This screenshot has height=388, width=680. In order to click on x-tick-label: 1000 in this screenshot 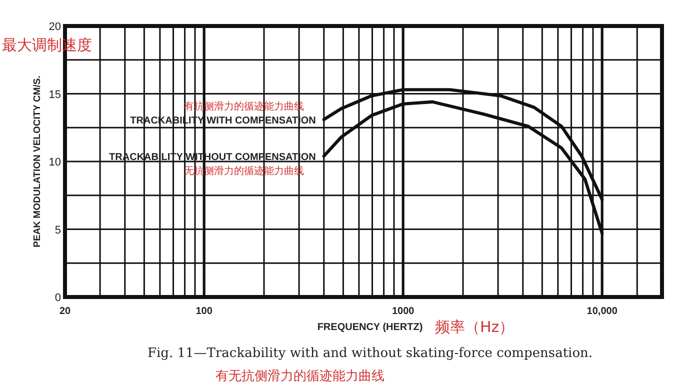, I will do `click(403, 311)`.